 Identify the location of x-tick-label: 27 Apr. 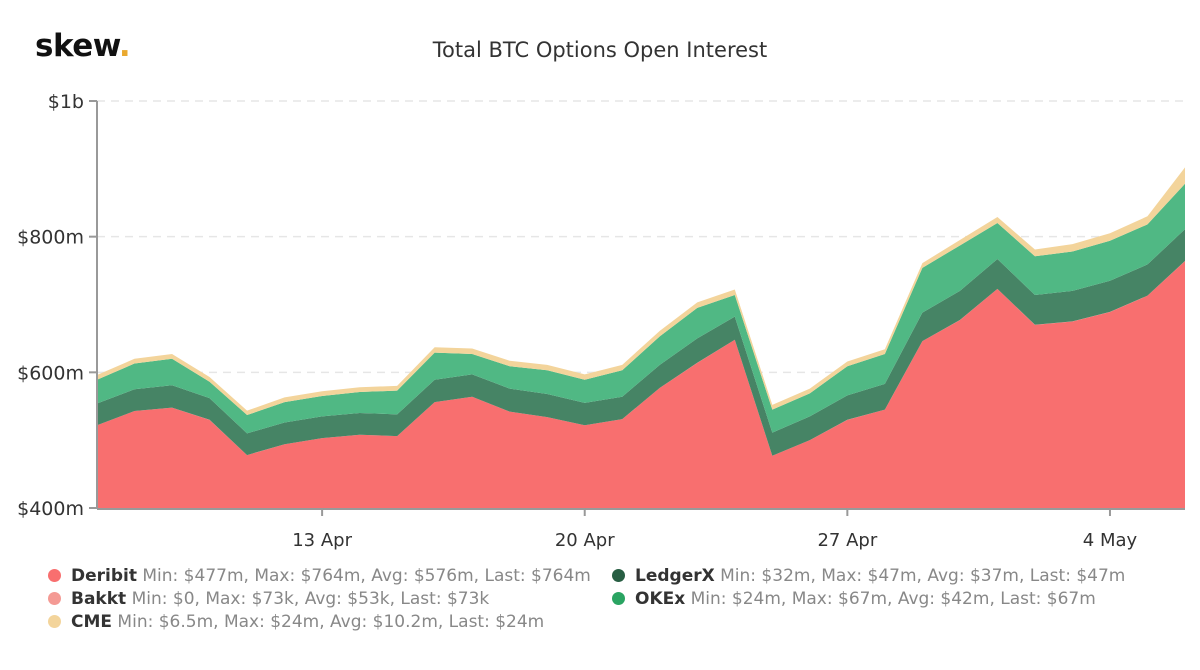
(847, 540).